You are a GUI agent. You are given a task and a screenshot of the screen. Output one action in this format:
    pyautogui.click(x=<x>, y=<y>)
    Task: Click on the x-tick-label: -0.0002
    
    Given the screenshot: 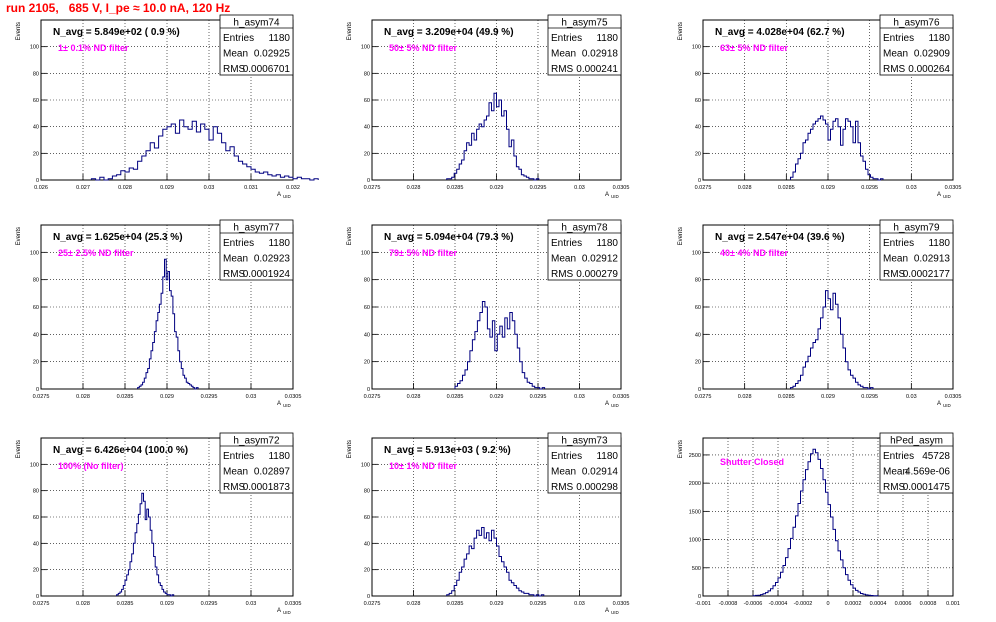 What is the action you would take?
    pyautogui.click(x=803, y=604)
    